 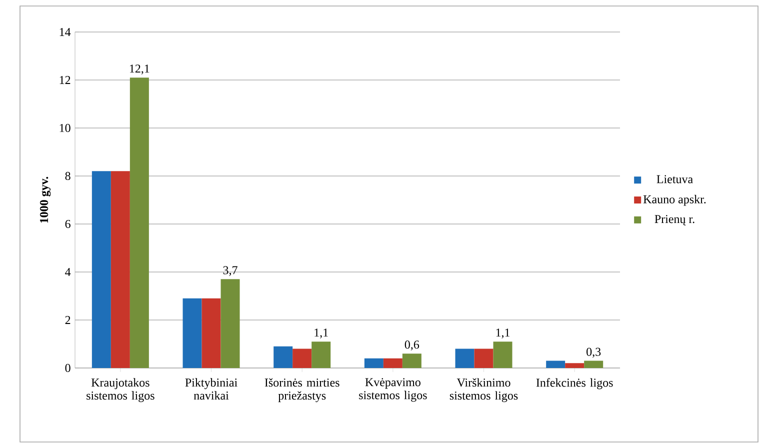 What do you see at coordinates (140, 69) in the screenshot?
I see `data-label: 12,1` at bounding box center [140, 69].